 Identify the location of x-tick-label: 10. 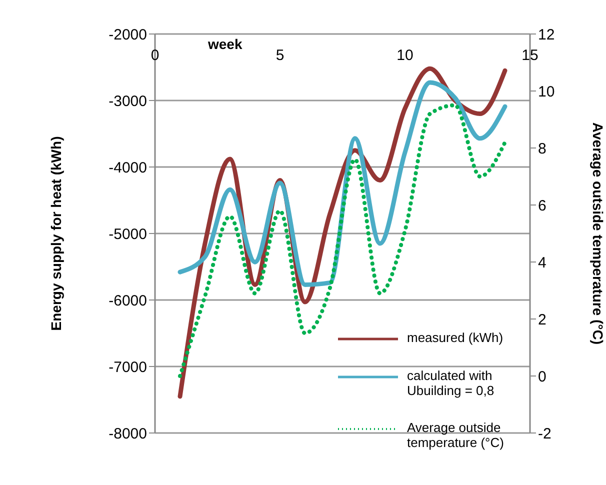
(405, 55).